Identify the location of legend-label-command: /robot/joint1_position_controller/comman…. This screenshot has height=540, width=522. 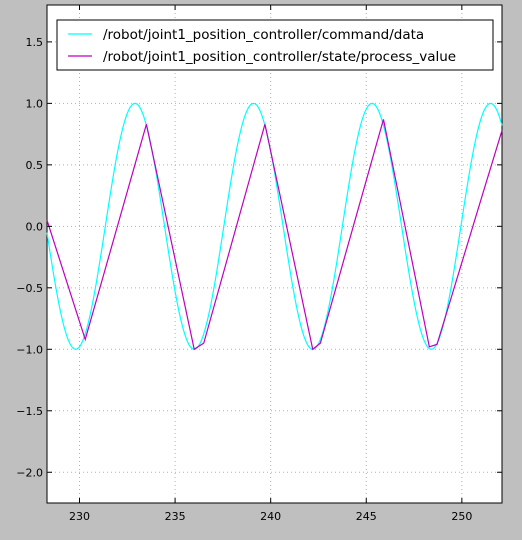
(263, 35).